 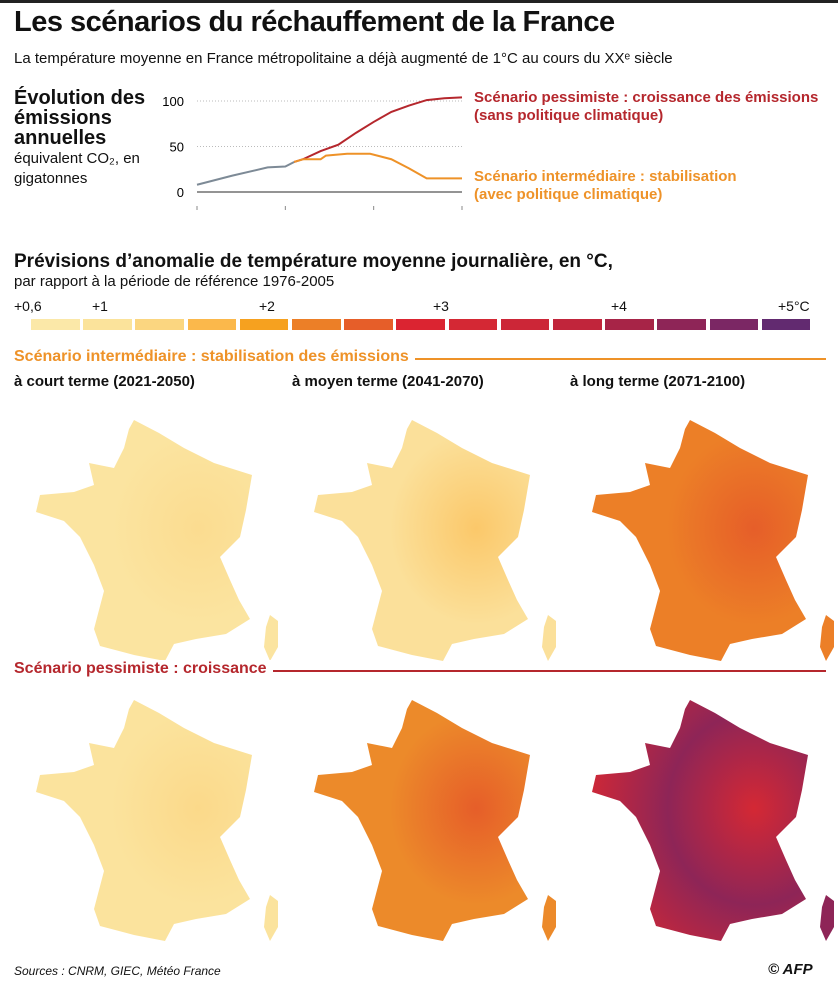 What do you see at coordinates (80, 118) in the screenshot?
I see `emissions-title: Évolution des émissions annuelles` at bounding box center [80, 118].